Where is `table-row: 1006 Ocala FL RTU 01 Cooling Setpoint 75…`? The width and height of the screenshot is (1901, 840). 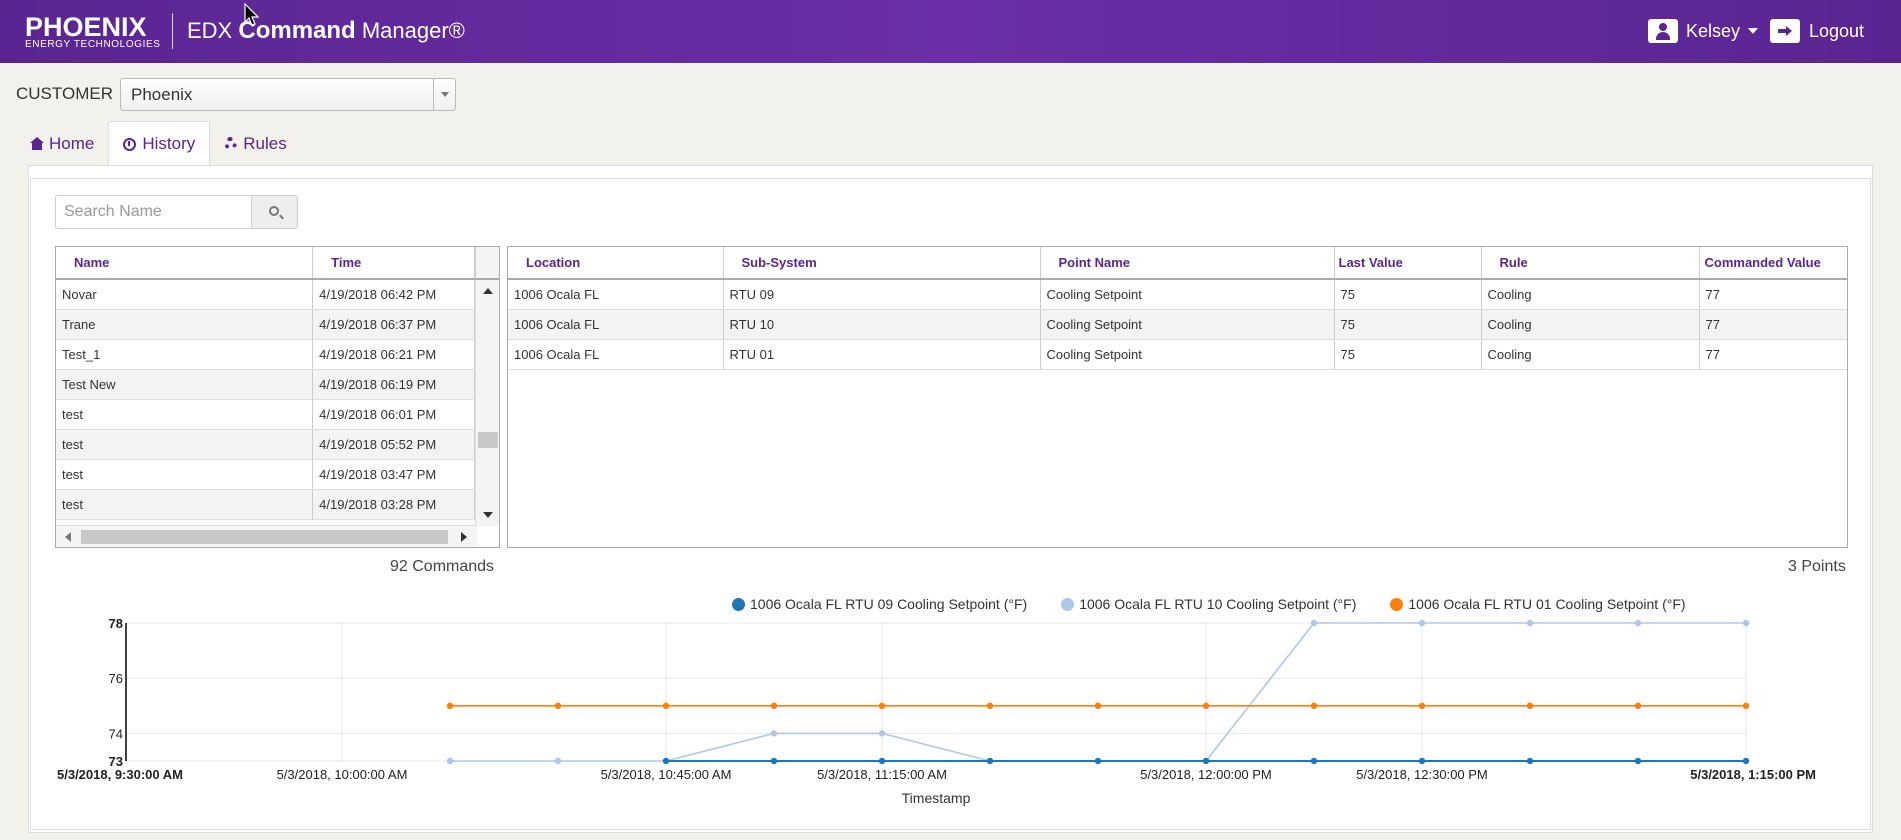
table-row: 1006 Ocala FL RTU 01 Cooling Setpoint 75… is located at coordinates (1177, 354).